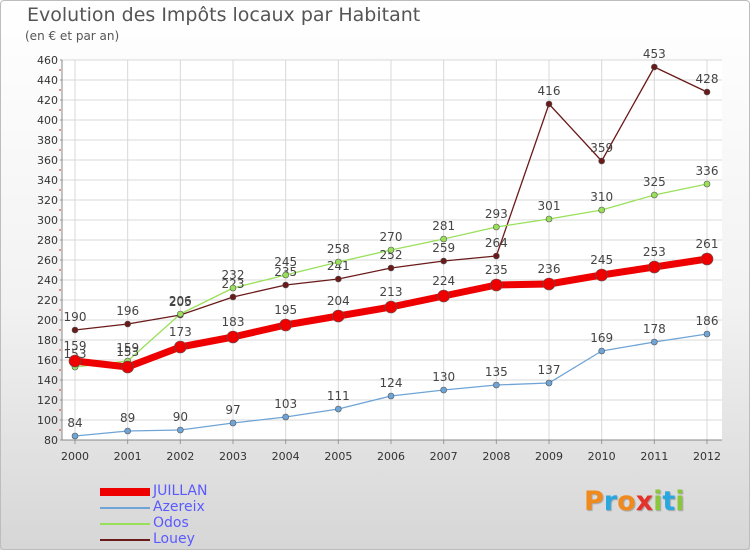 This screenshot has height=550, width=750. What do you see at coordinates (601, 260) in the screenshot?
I see `data-label-juillan: 245` at bounding box center [601, 260].